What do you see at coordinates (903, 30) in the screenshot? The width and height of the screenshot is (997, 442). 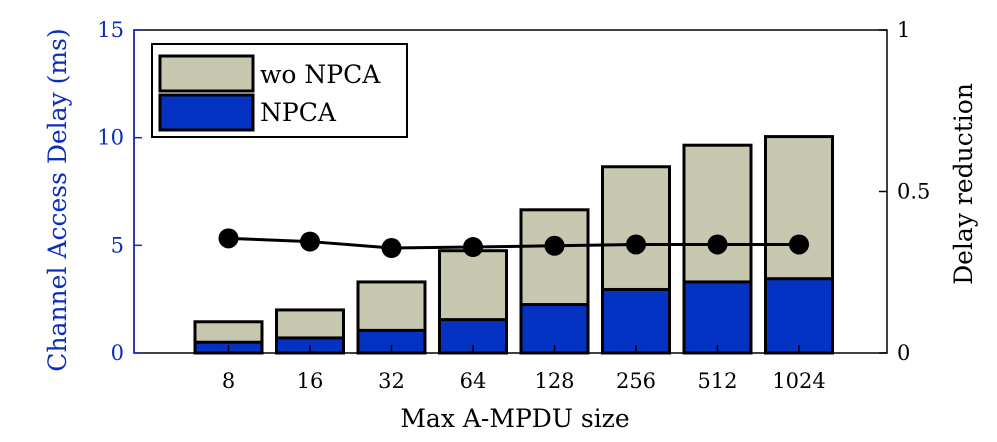 I see `right-tick-label: 1` at bounding box center [903, 30].